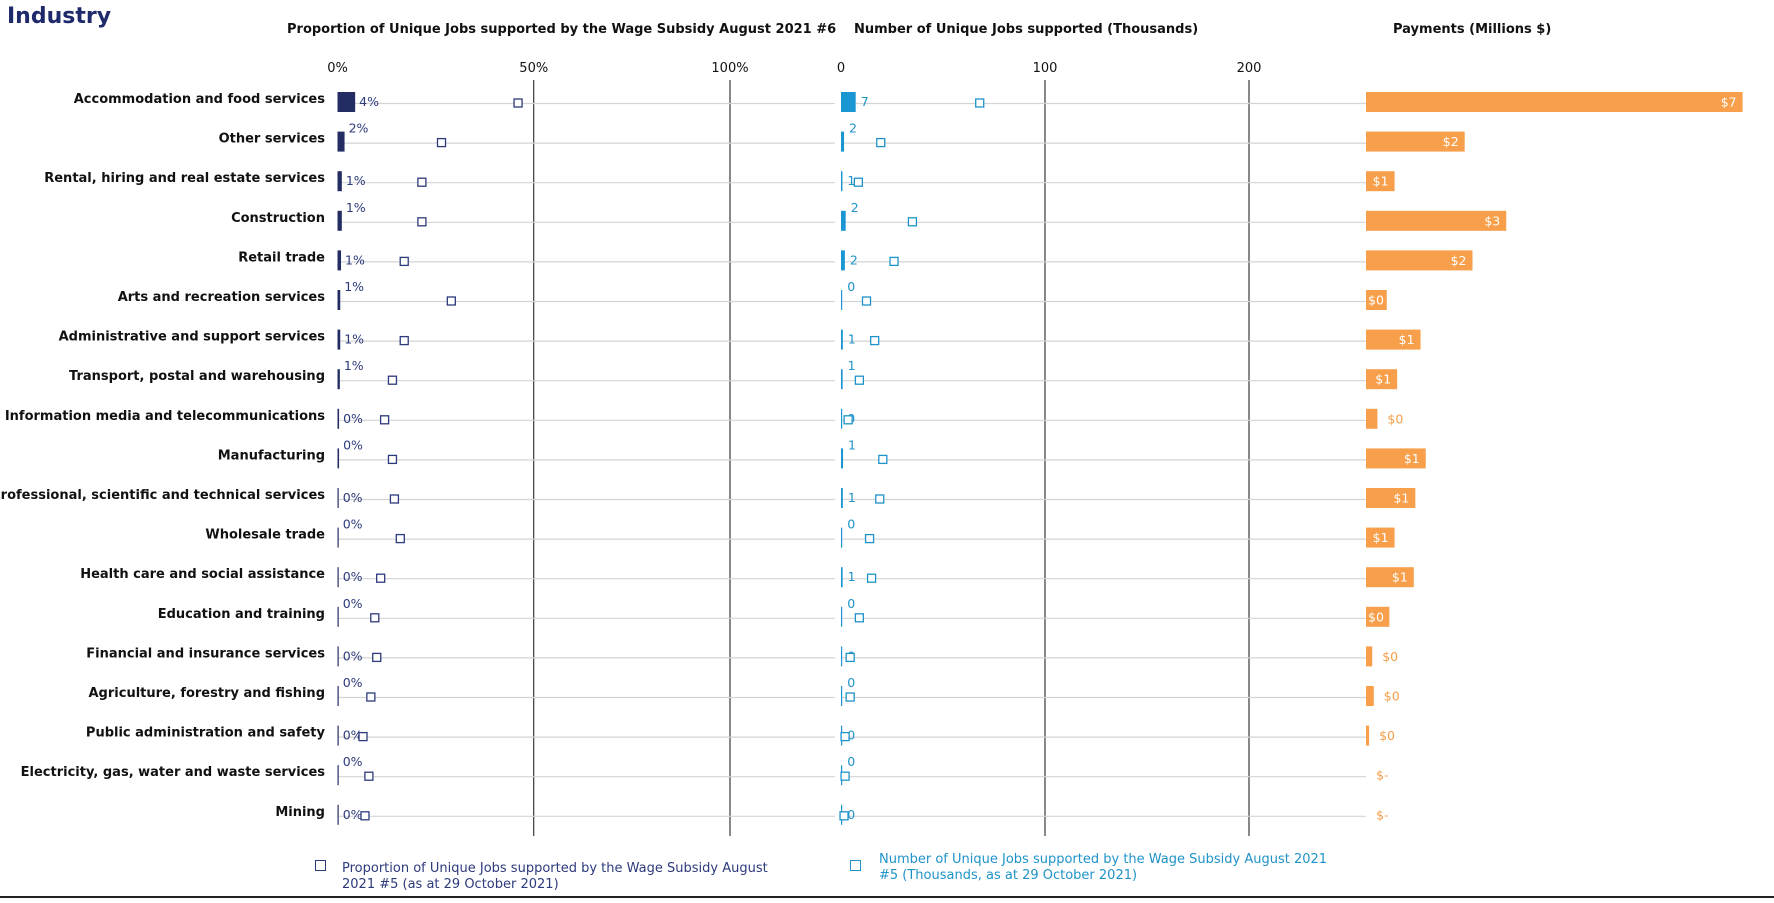 The width and height of the screenshot is (1774, 903). I want to click on category-label: Other services, so click(272, 139).